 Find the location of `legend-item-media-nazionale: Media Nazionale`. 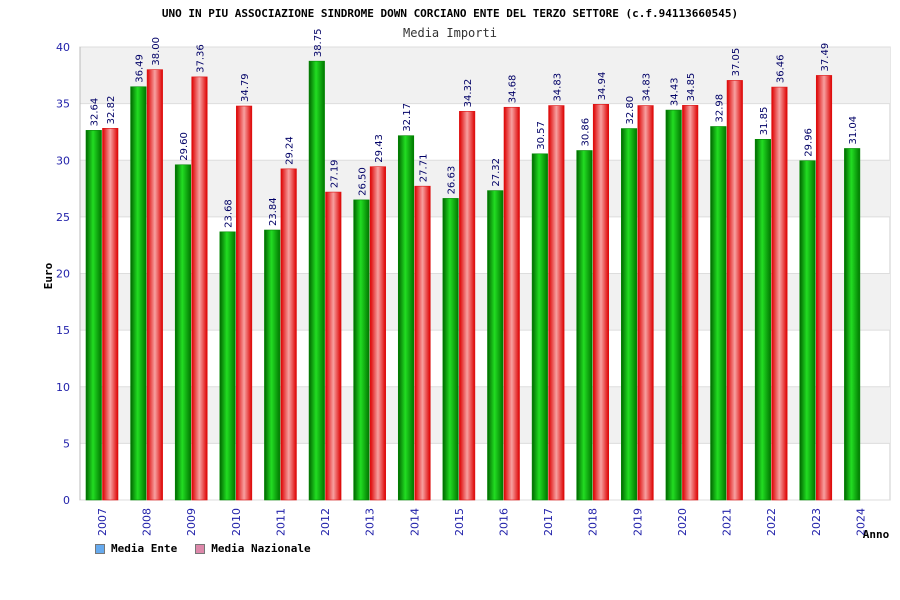

legend-item-media-nazionale: Media Nazionale is located at coordinates (253, 548).